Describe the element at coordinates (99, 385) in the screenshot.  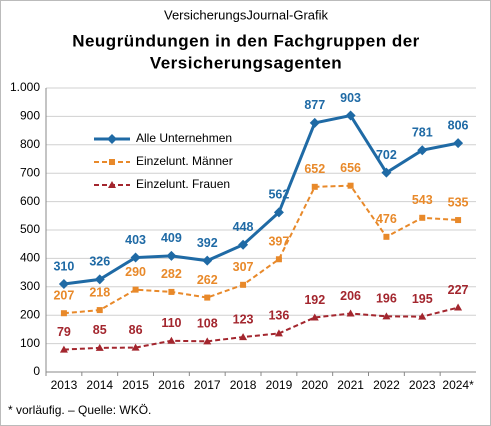
I see `x-tick-label: 2014` at that location.